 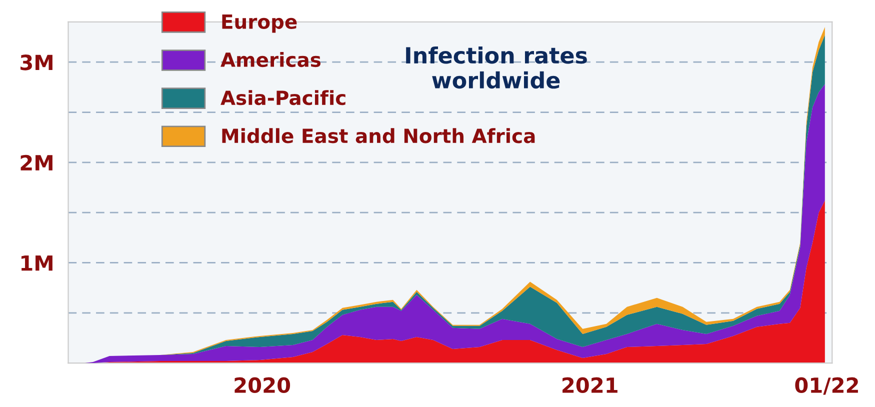 I want to click on legend-label: Middle East and North Africa, so click(x=378, y=136).